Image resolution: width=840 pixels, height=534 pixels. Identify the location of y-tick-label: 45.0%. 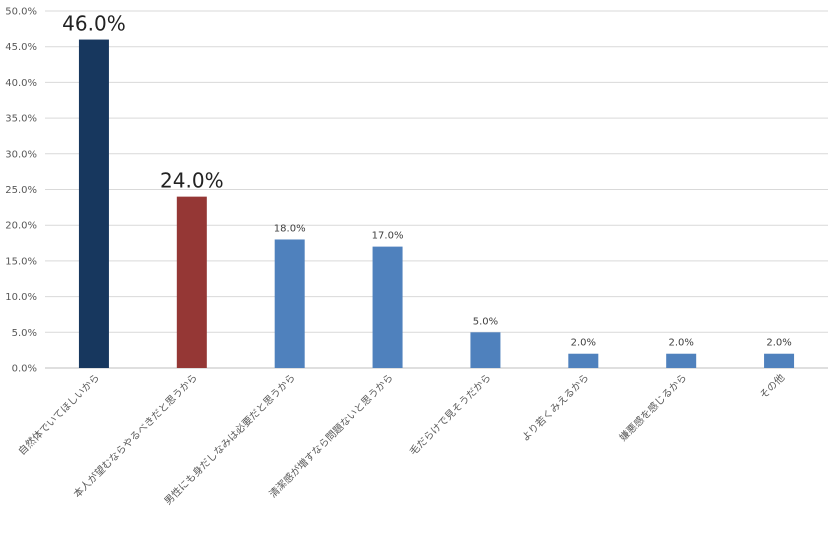
(21, 47).